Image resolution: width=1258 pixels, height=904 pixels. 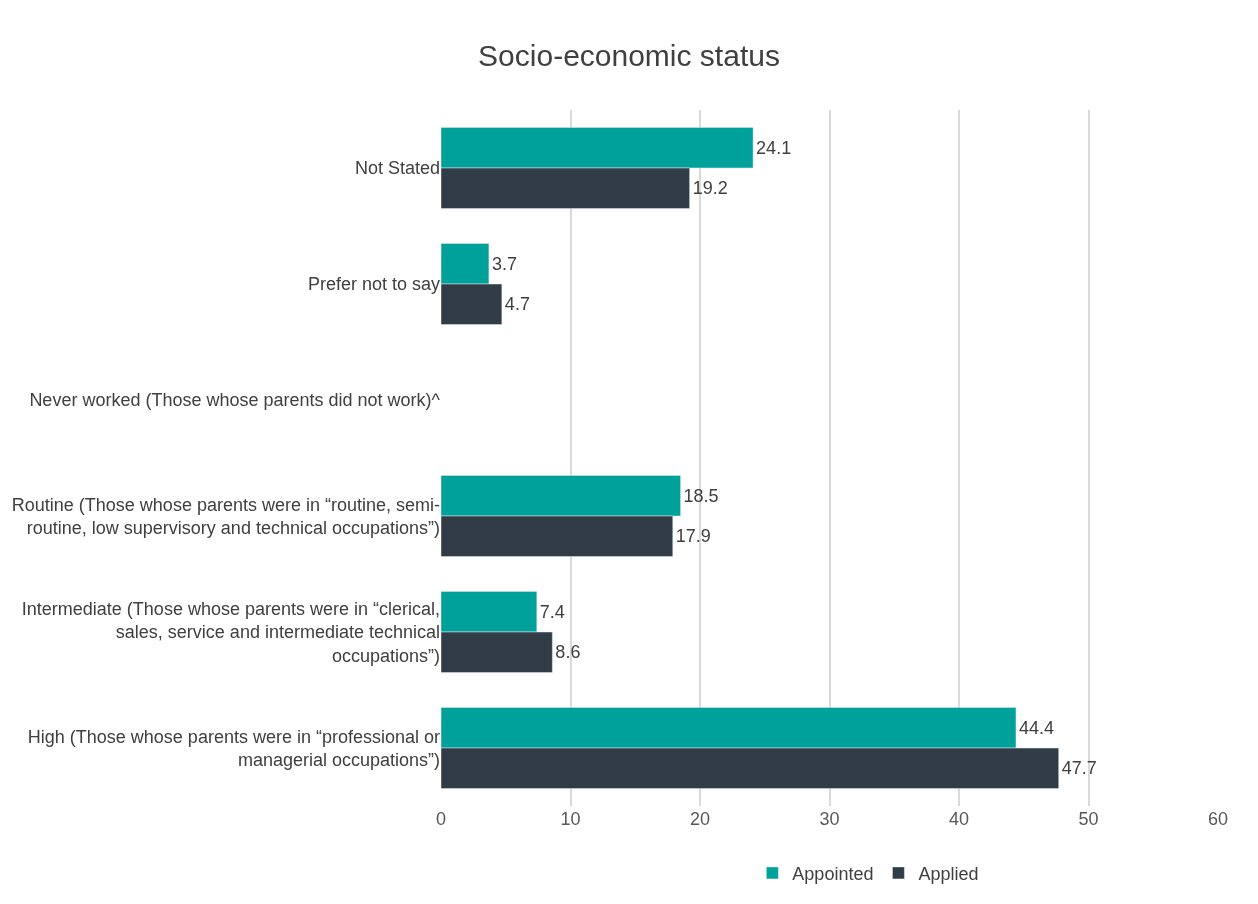 I want to click on data-label: 18.5, so click(x=701, y=495).